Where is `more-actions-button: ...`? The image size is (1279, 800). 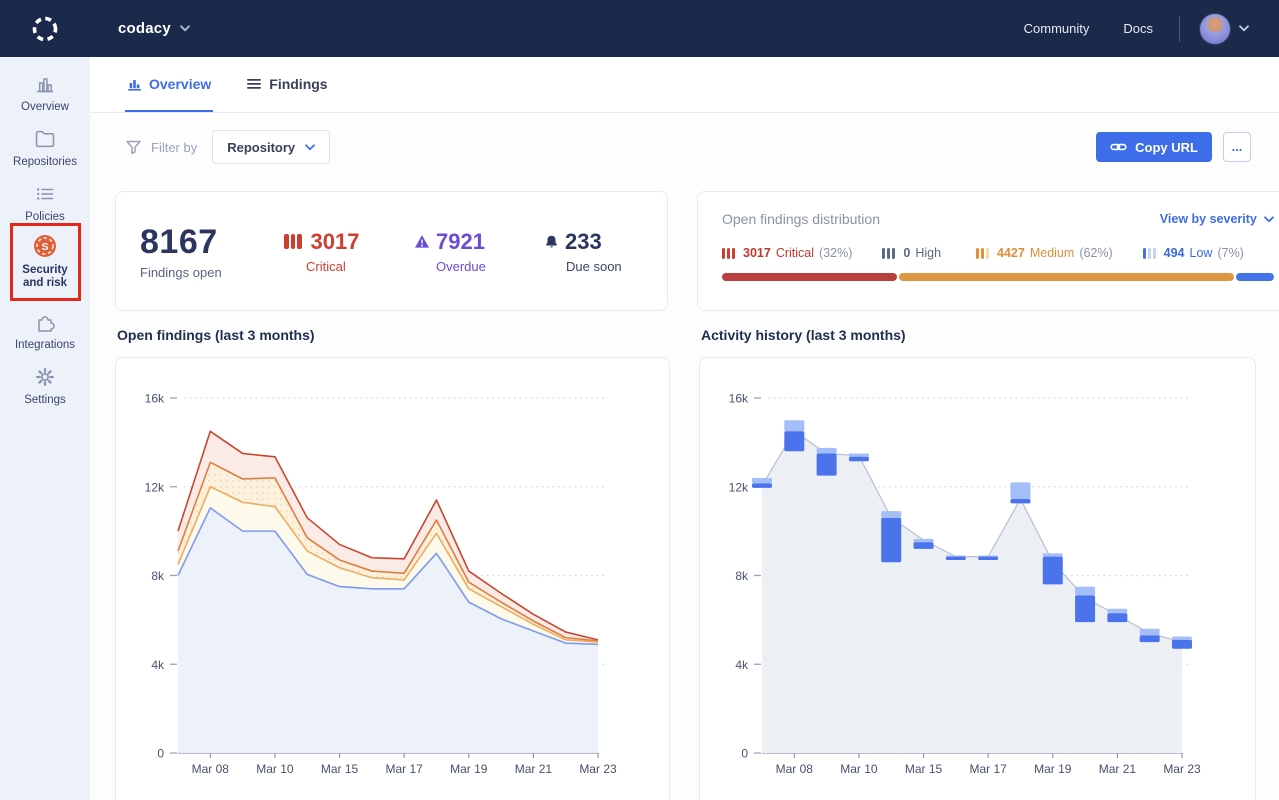
more-actions-button: ... is located at coordinates (1237, 147).